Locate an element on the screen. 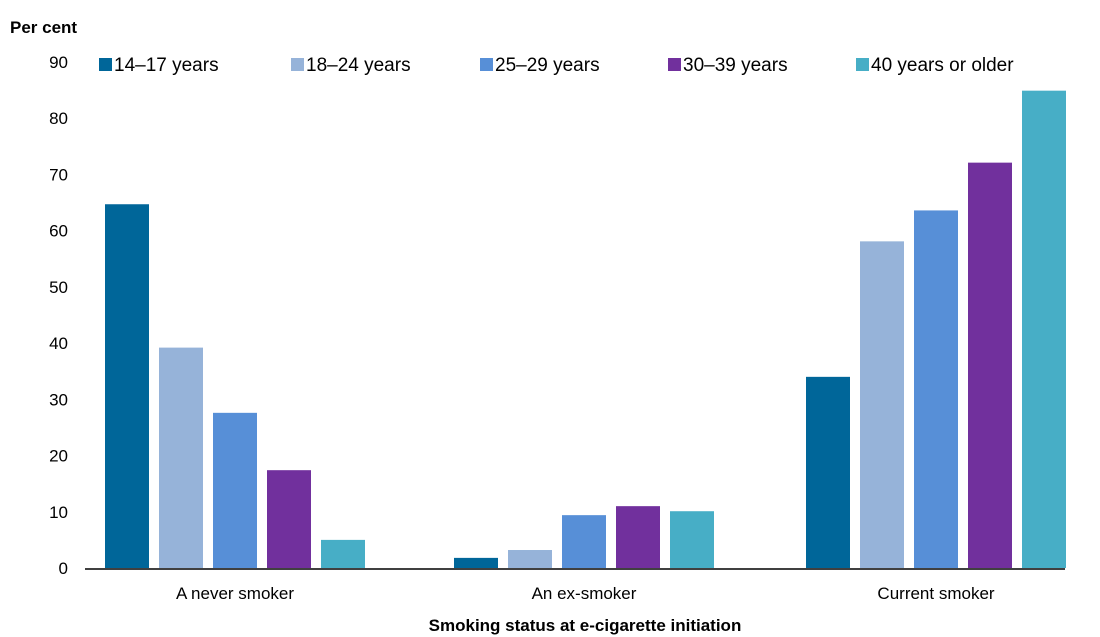  bar-an-ex-smoker-25-29-years is located at coordinates (584, 541).